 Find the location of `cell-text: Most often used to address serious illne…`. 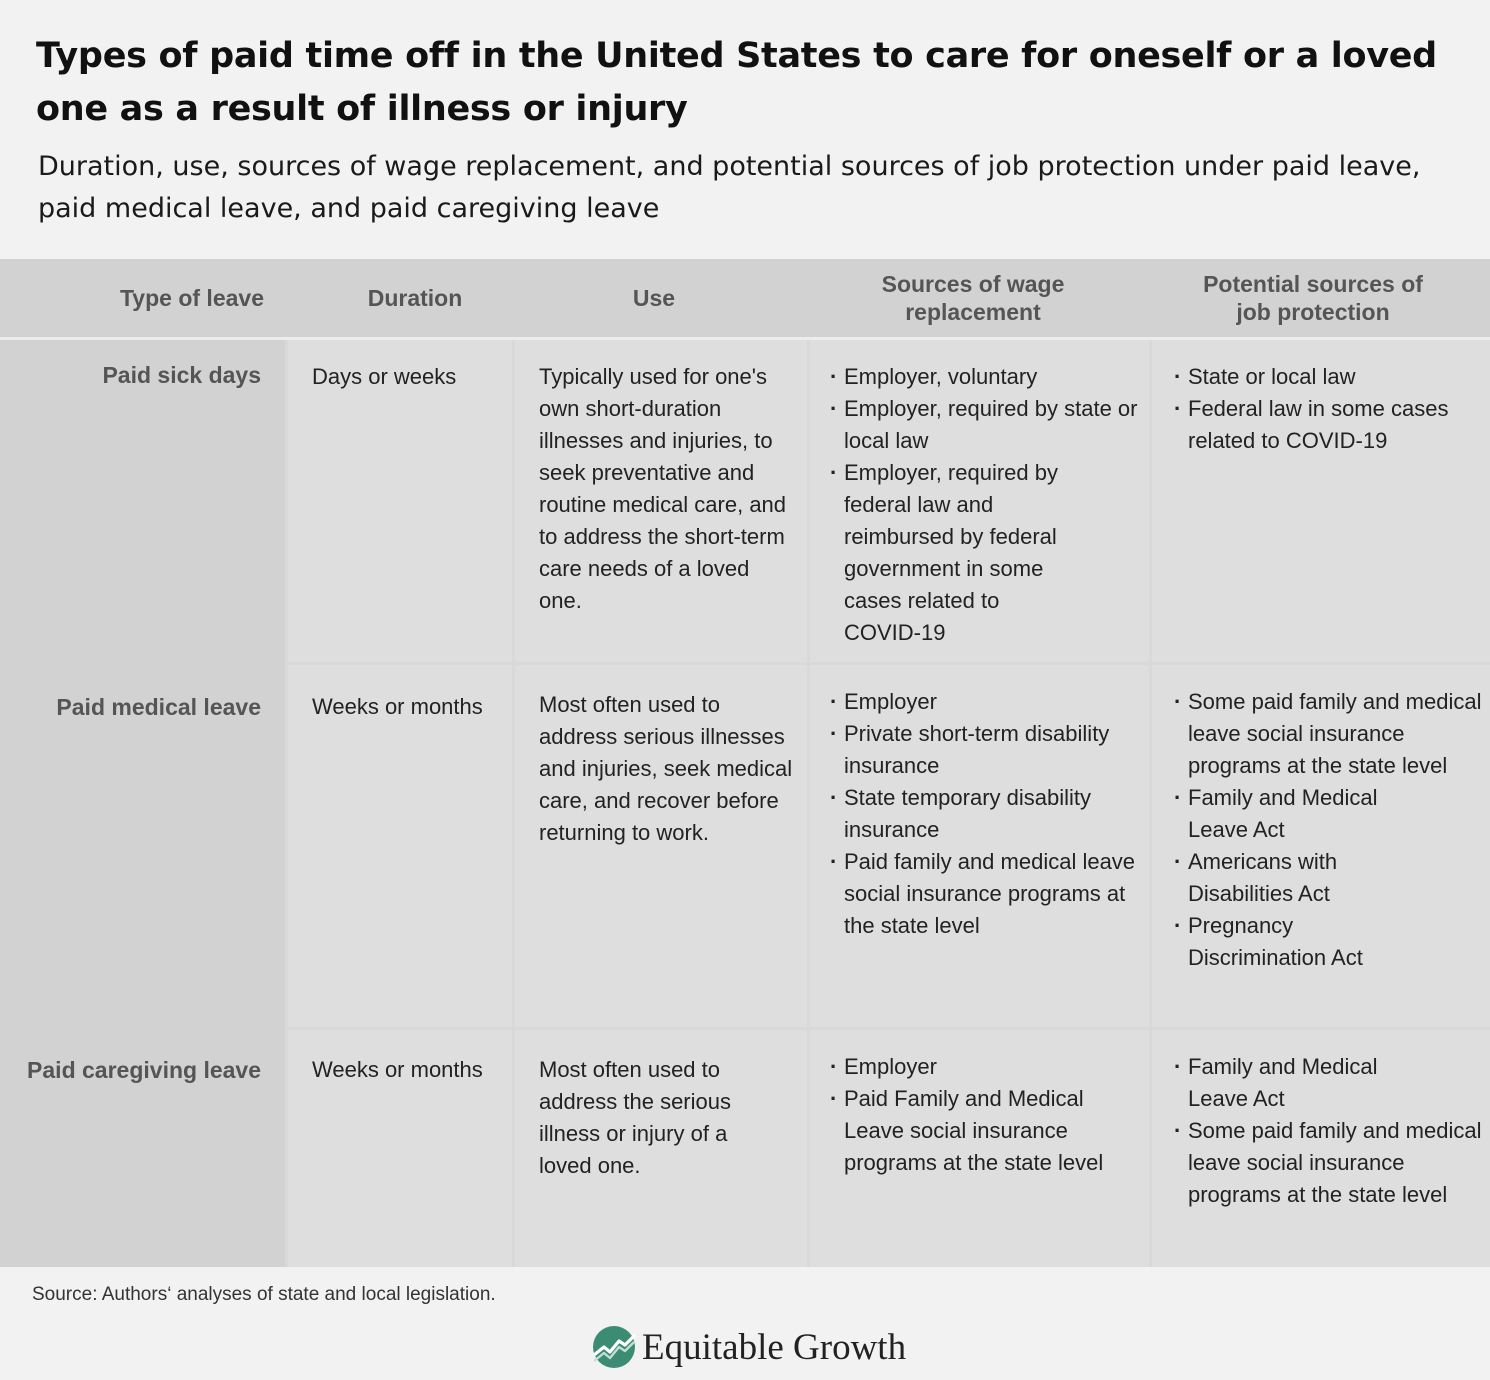

cell-text: Most often used to address serious illne… is located at coordinates (666, 768).